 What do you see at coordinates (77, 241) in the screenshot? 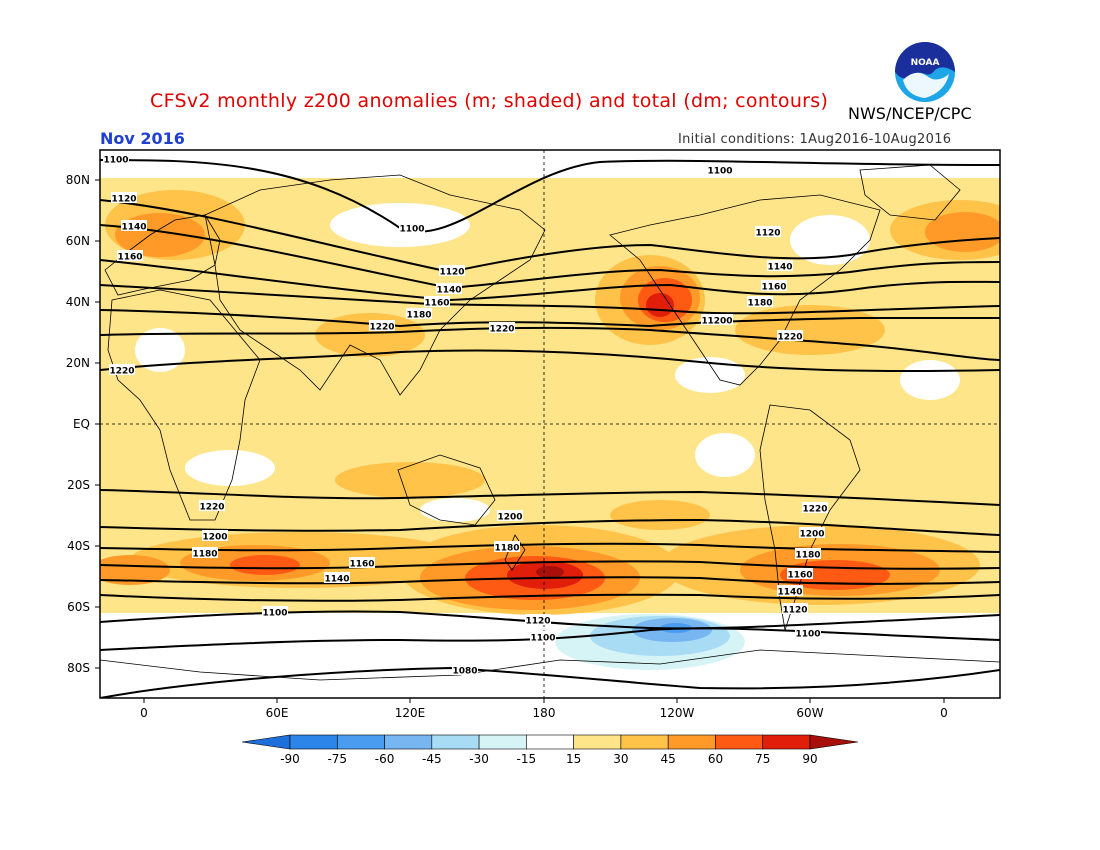
I see `lat-label: 60N` at bounding box center [77, 241].